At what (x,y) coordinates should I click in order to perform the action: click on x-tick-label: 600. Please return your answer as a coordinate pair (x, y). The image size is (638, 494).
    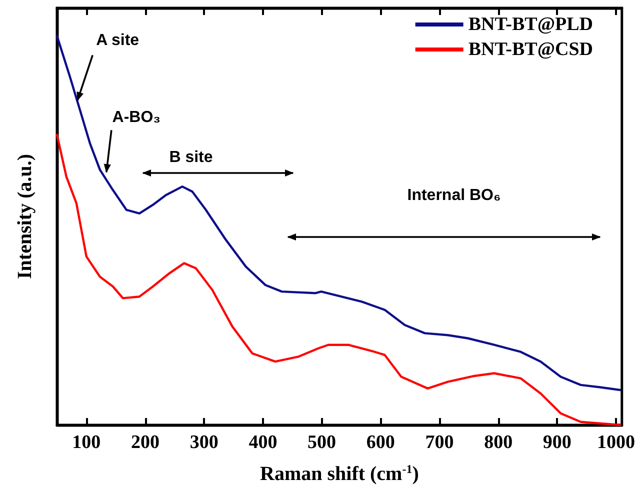
    Looking at the image, I should click on (380, 442).